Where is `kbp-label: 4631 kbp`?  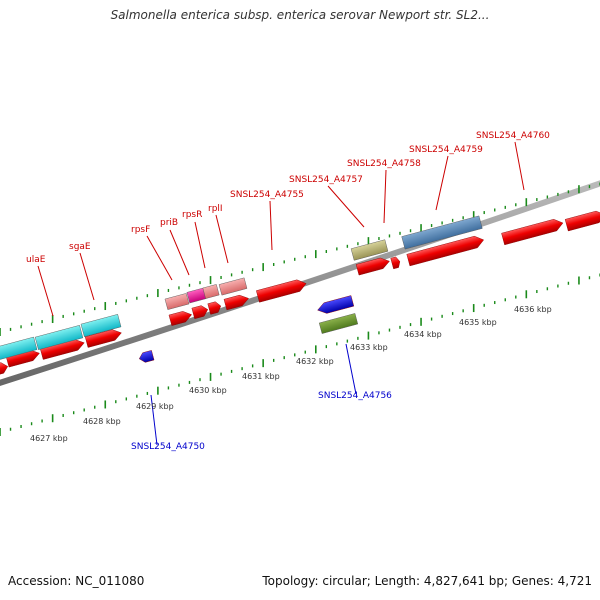
kbp-label: 4631 kbp is located at coordinates (261, 376).